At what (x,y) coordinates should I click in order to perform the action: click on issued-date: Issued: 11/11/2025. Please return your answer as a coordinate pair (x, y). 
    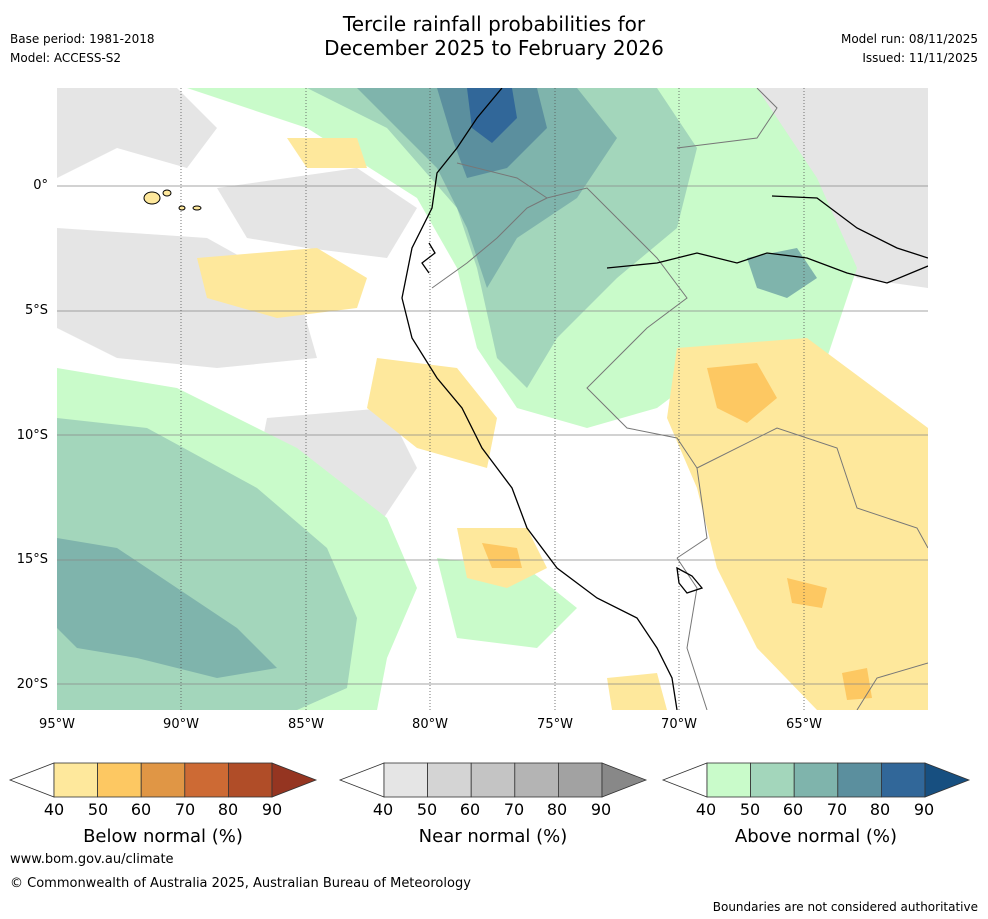
    Looking at the image, I should click on (920, 58).